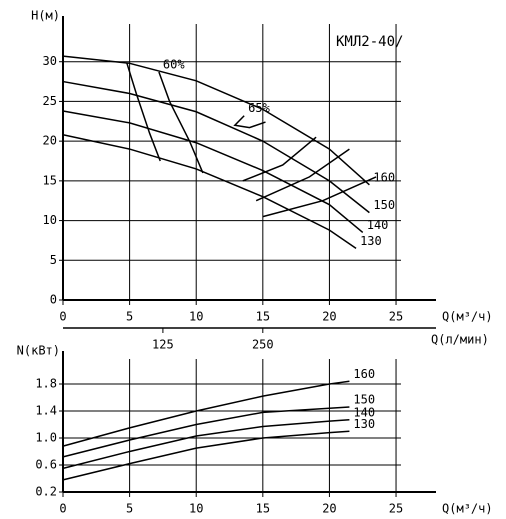 Image resolution: width=506 pixels, height=519 pixels. I want to click on y-tick-label: 30, so click(50, 61).